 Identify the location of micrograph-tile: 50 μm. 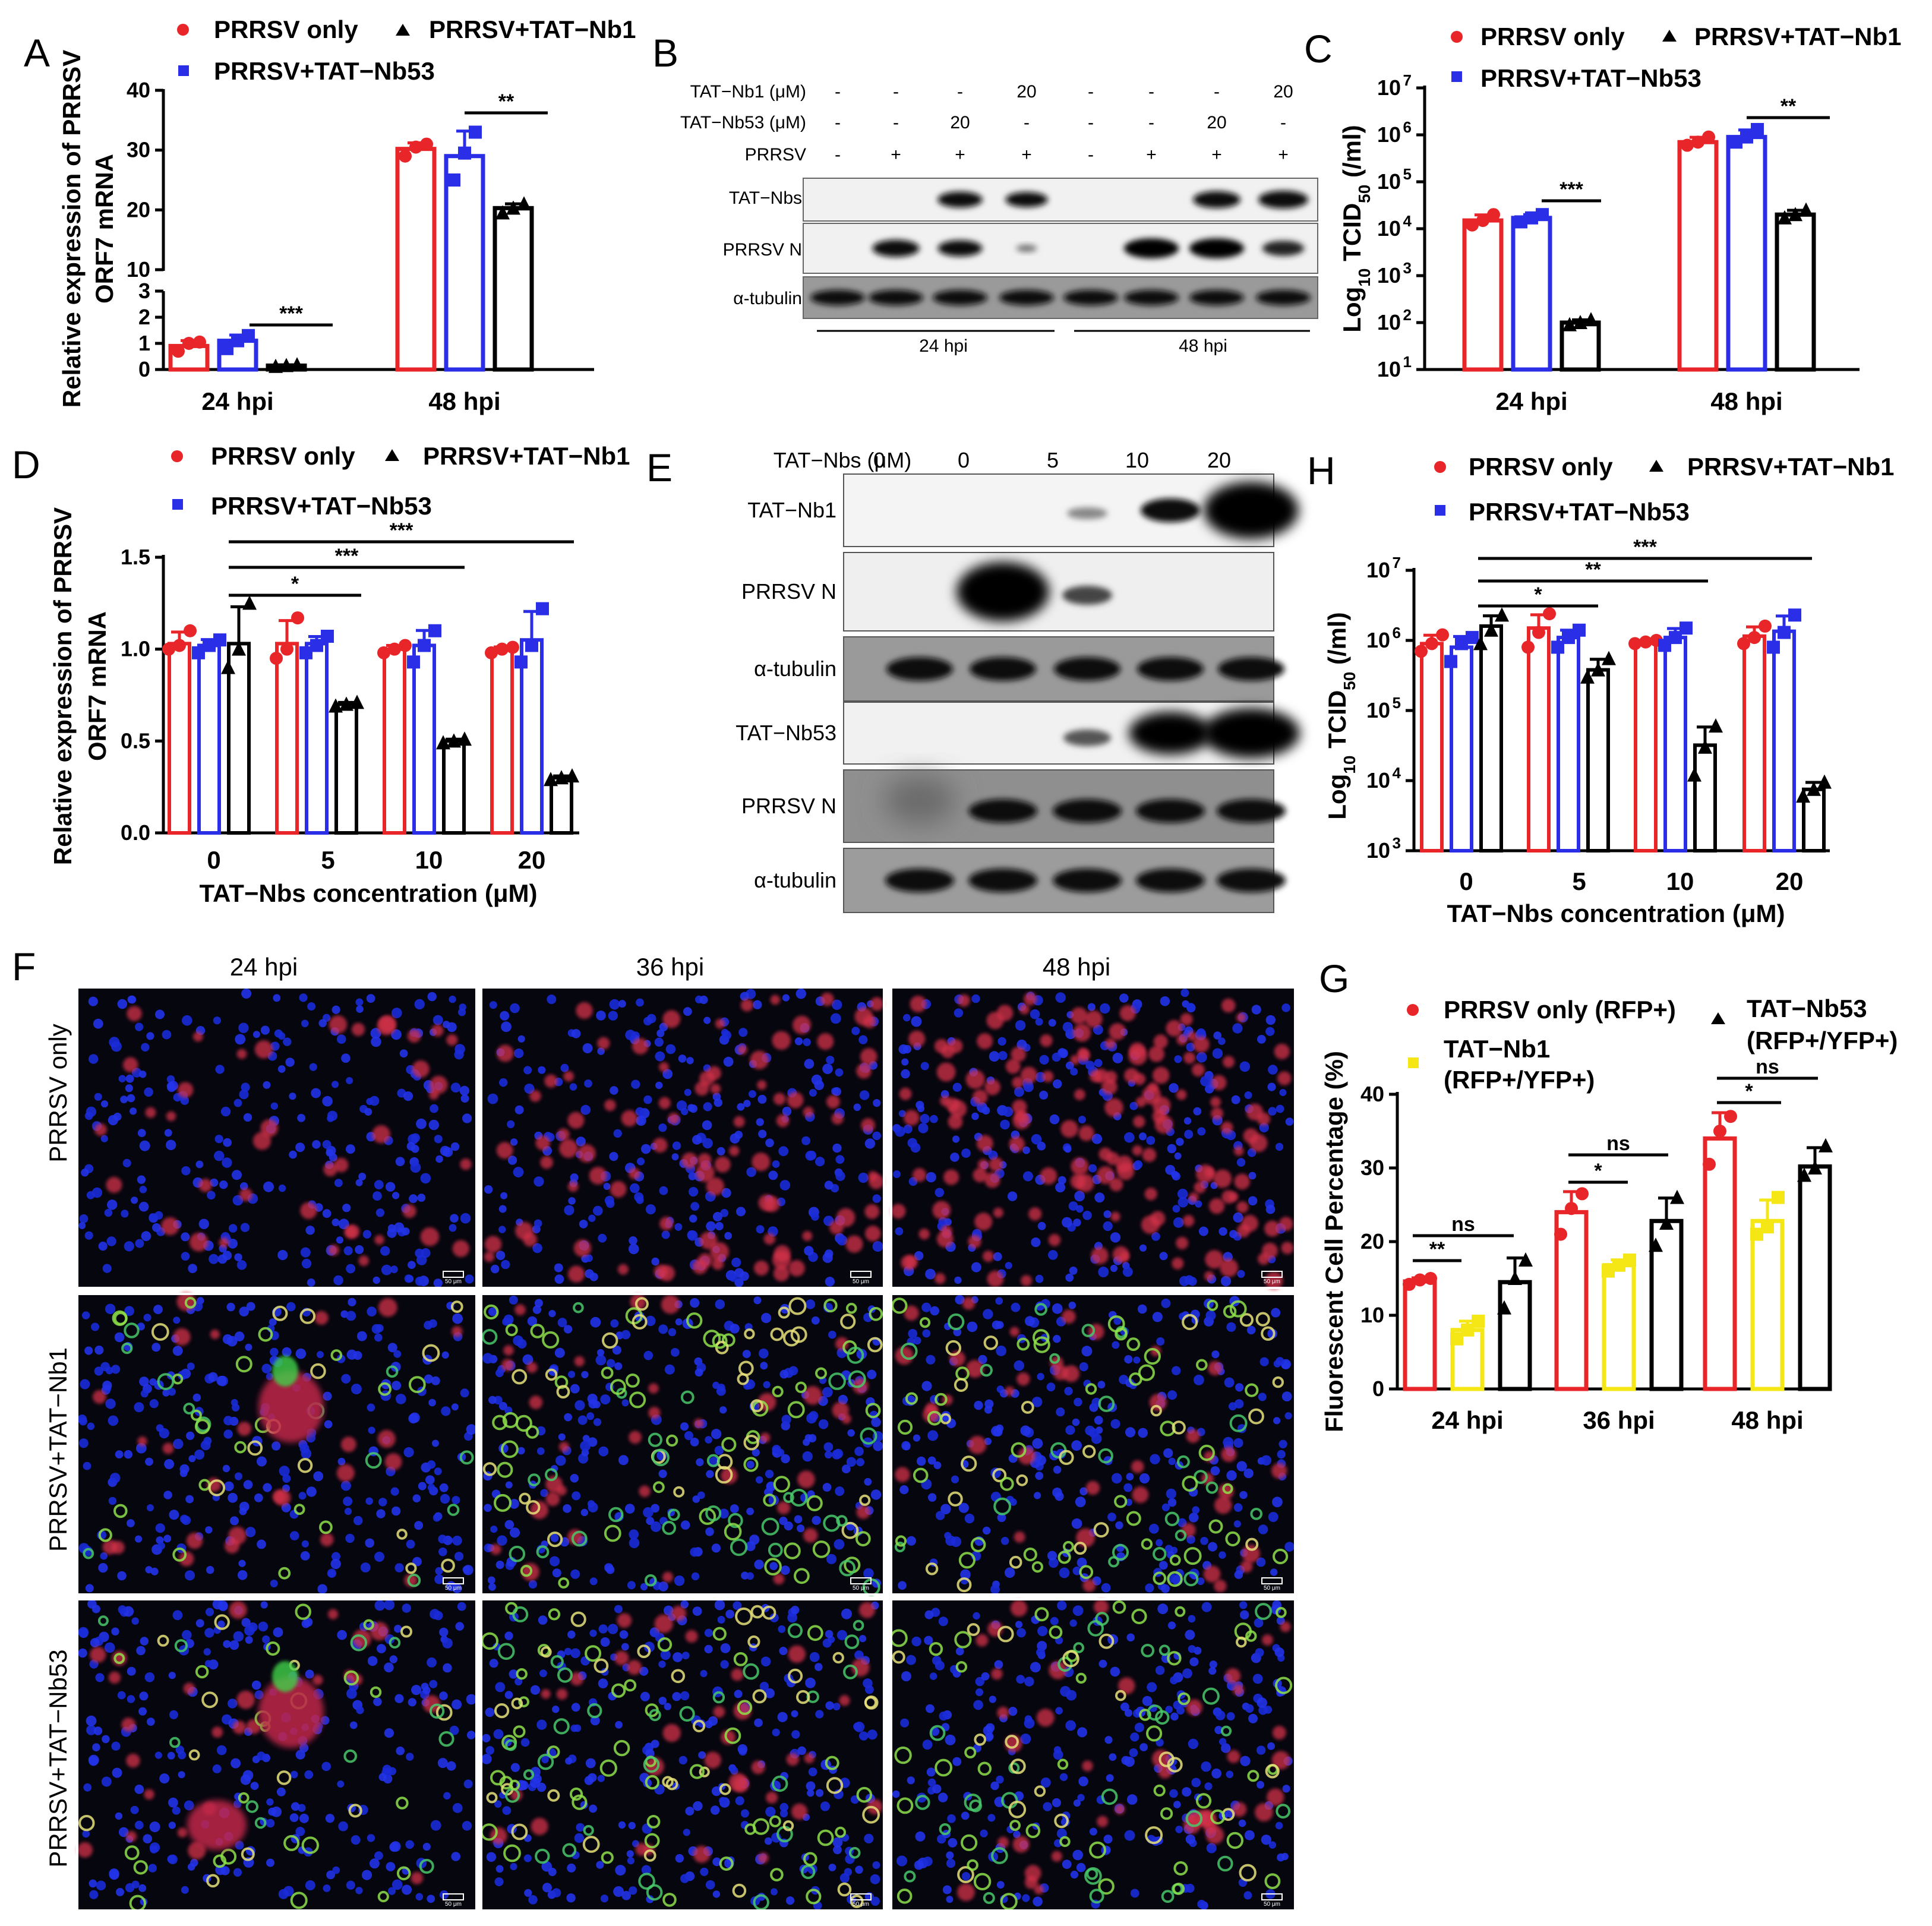
(682, 1444).